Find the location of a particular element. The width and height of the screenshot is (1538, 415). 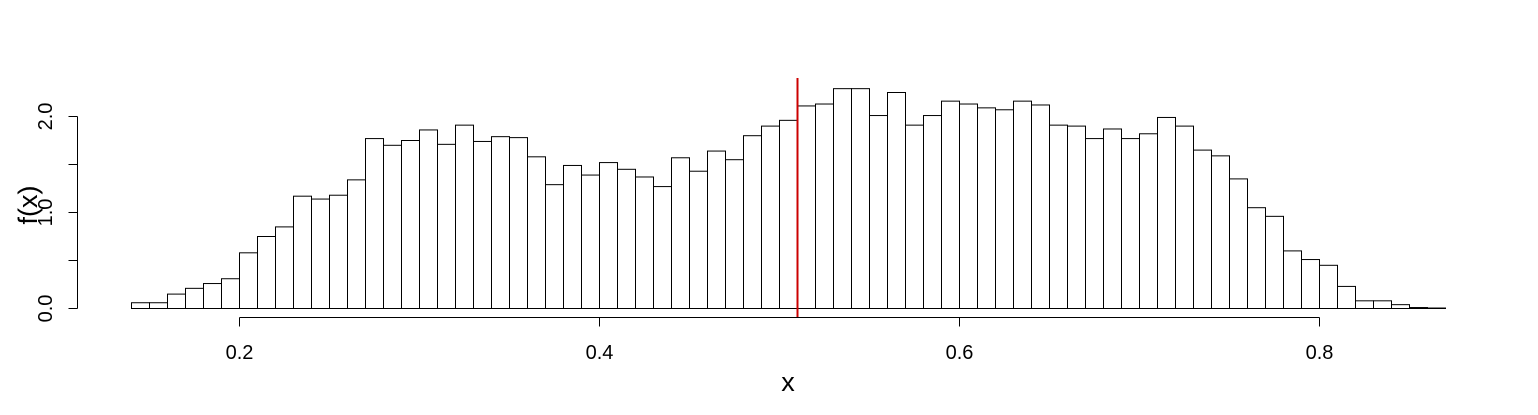

x-tick-label: 0.8 is located at coordinates (1320, 353).